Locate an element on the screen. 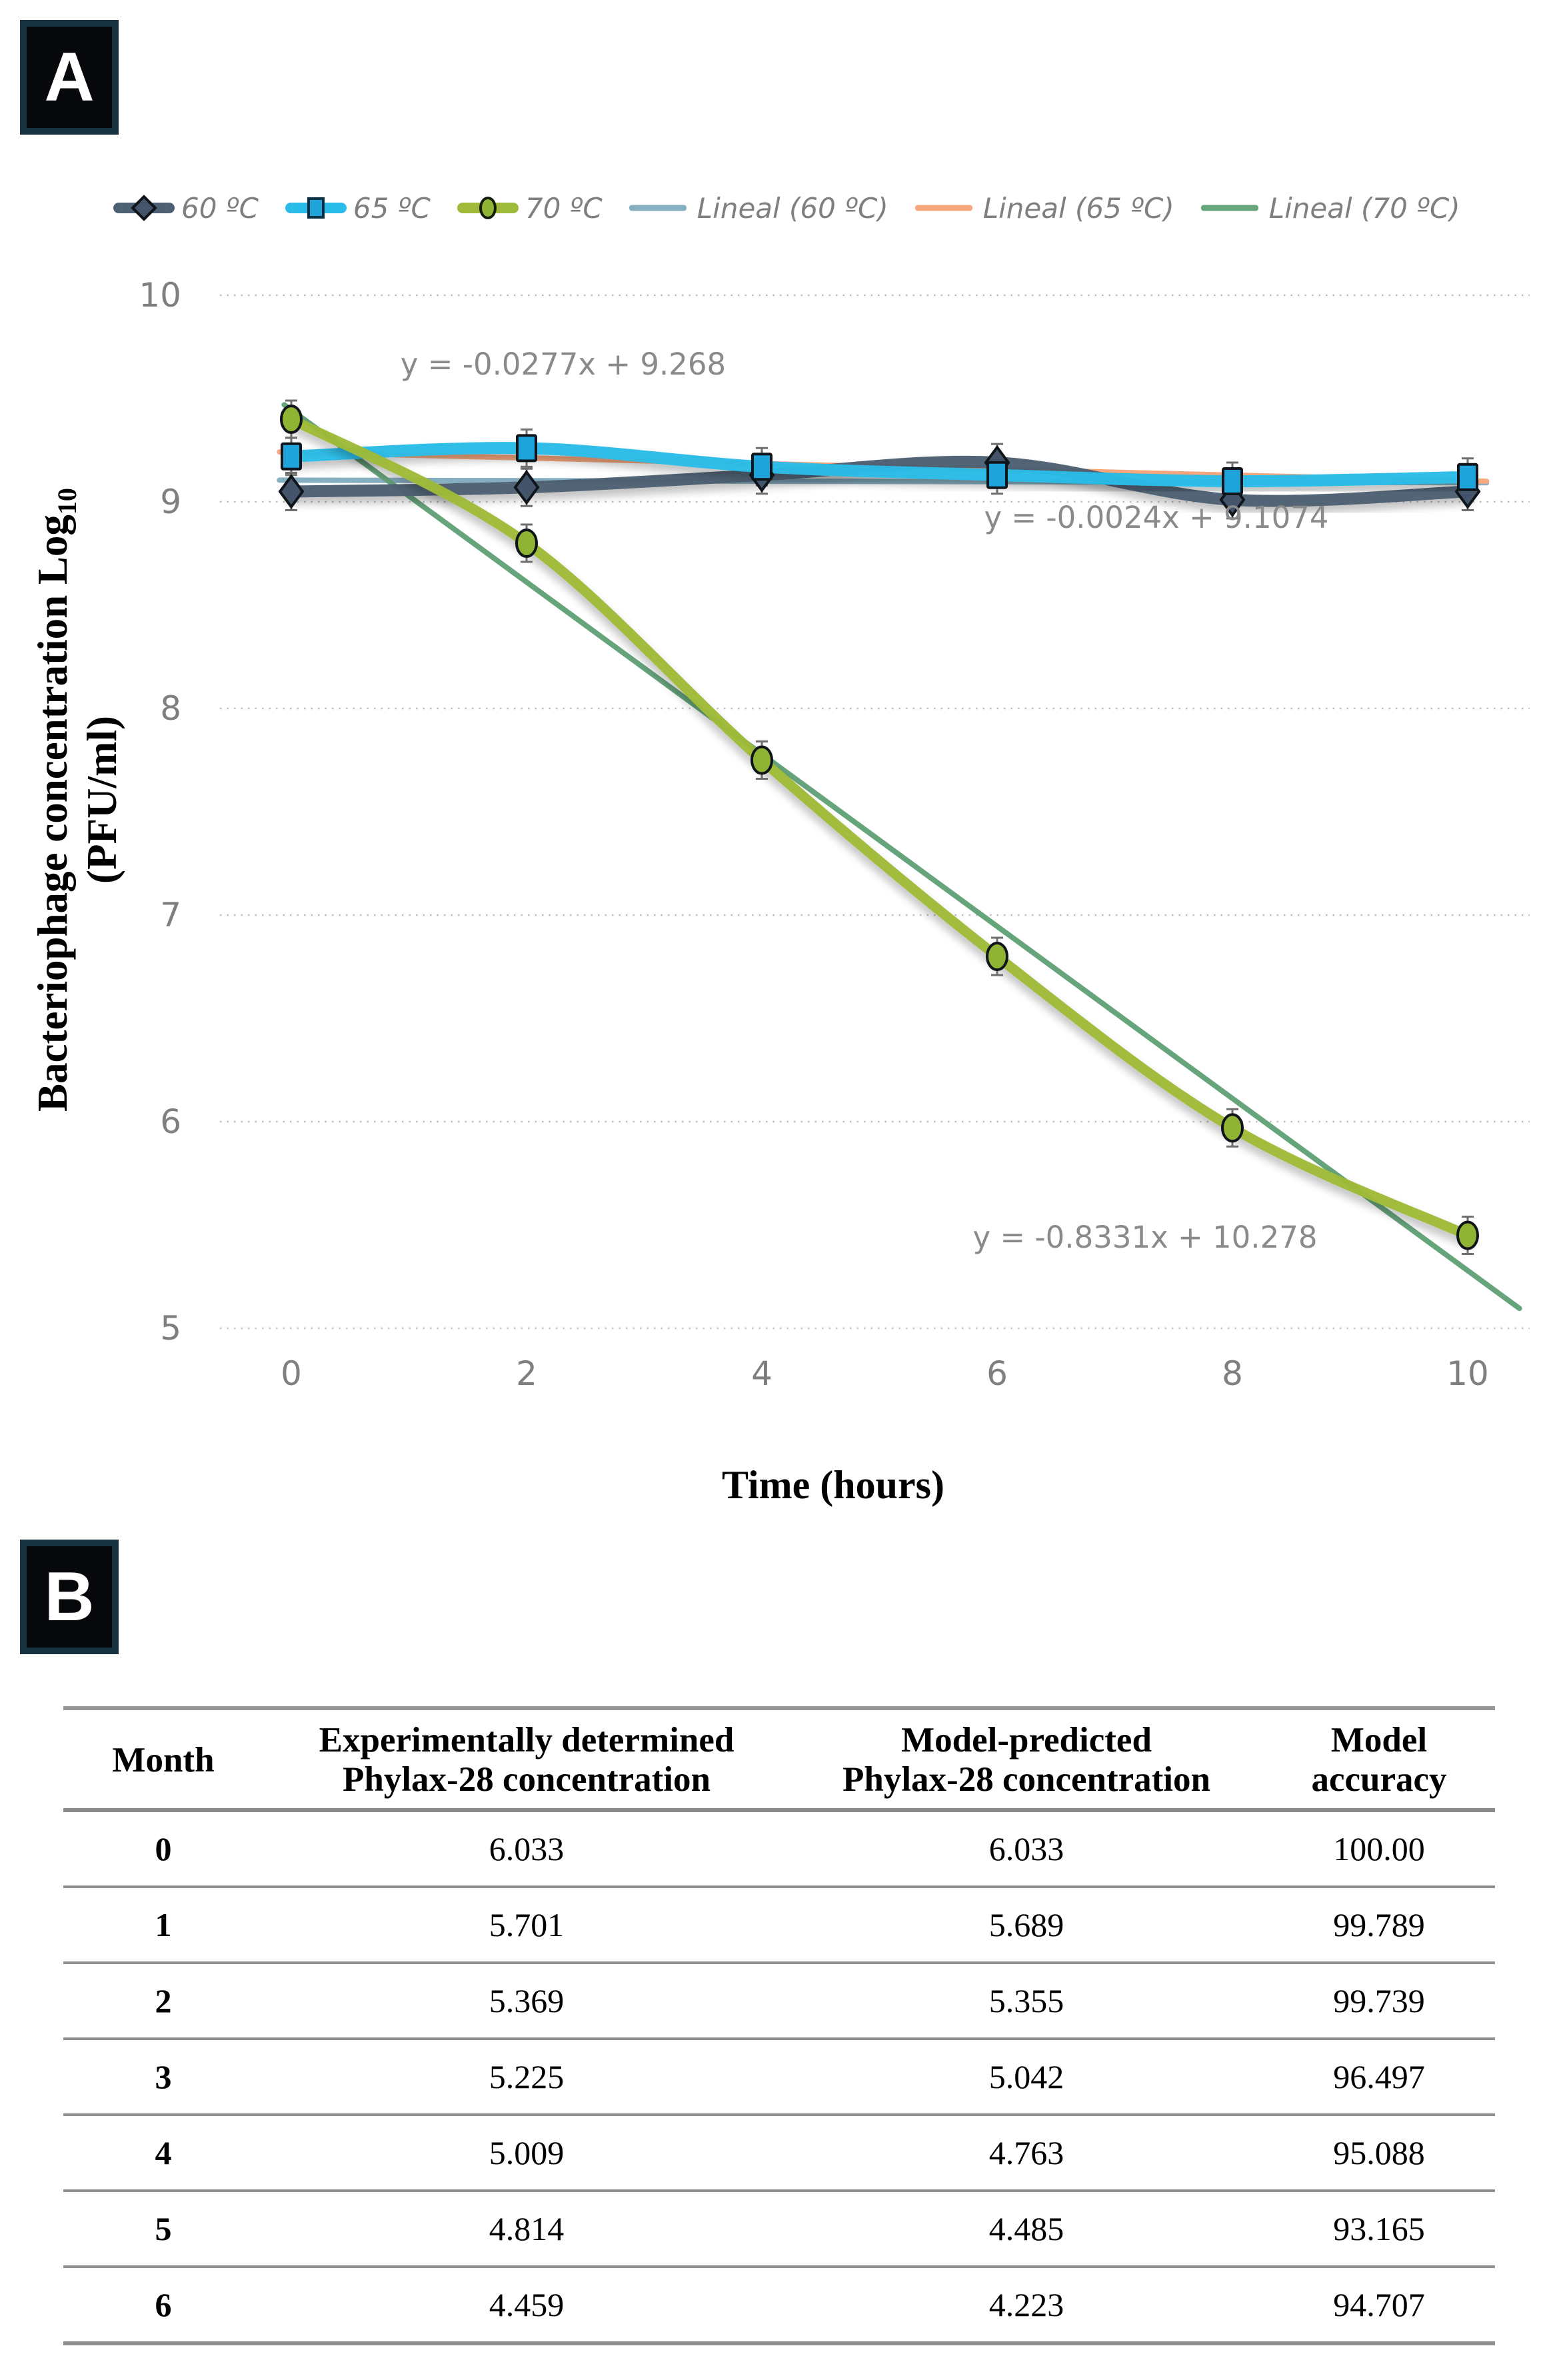  legend-item-lineal-70-c: Lineal (70 ºC) is located at coordinates (1330, 208).